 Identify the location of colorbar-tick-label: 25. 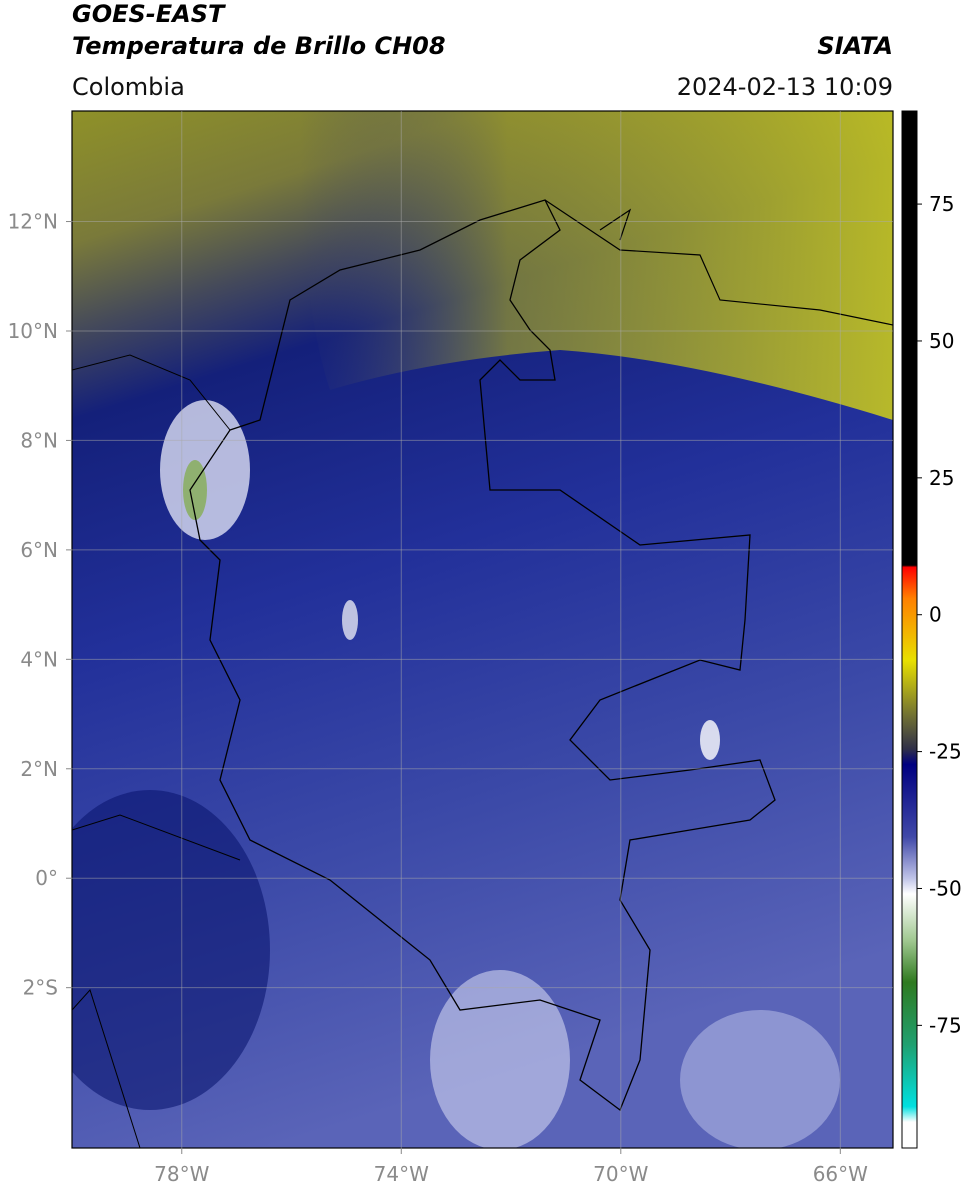
(941, 478).